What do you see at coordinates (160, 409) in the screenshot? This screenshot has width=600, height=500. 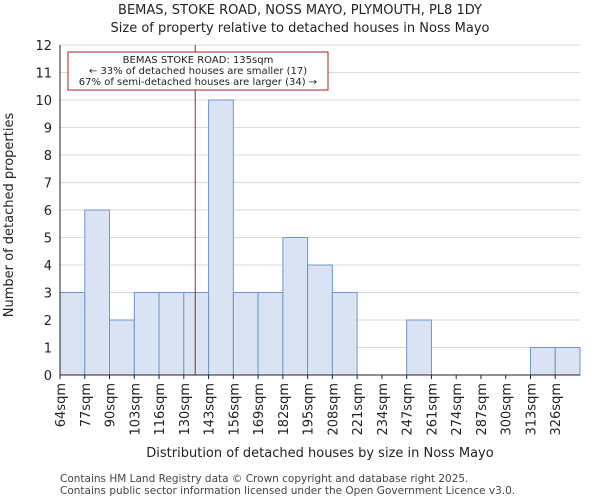 I see `x-tick-label: 116sqm` at bounding box center [160, 409].